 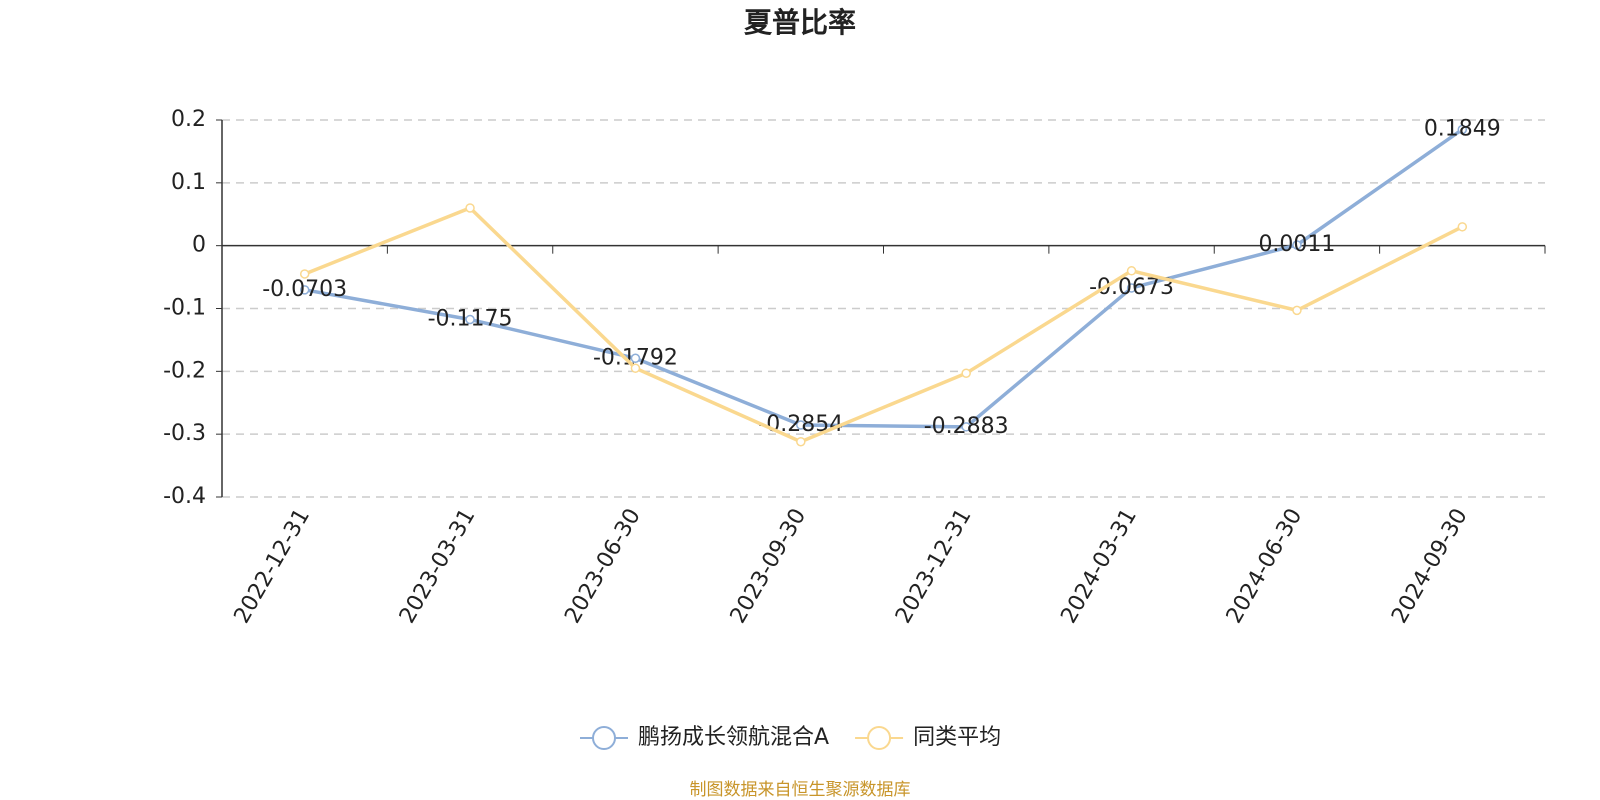 I want to click on y-tick-label: -0.1, so click(x=184, y=308).